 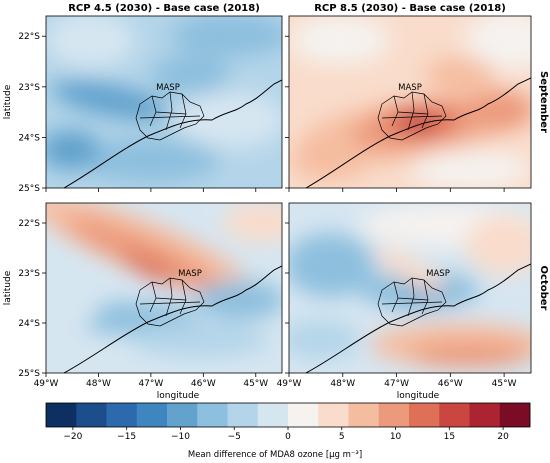 I want to click on colorbar-tick-label: −15, so click(x=126, y=437).